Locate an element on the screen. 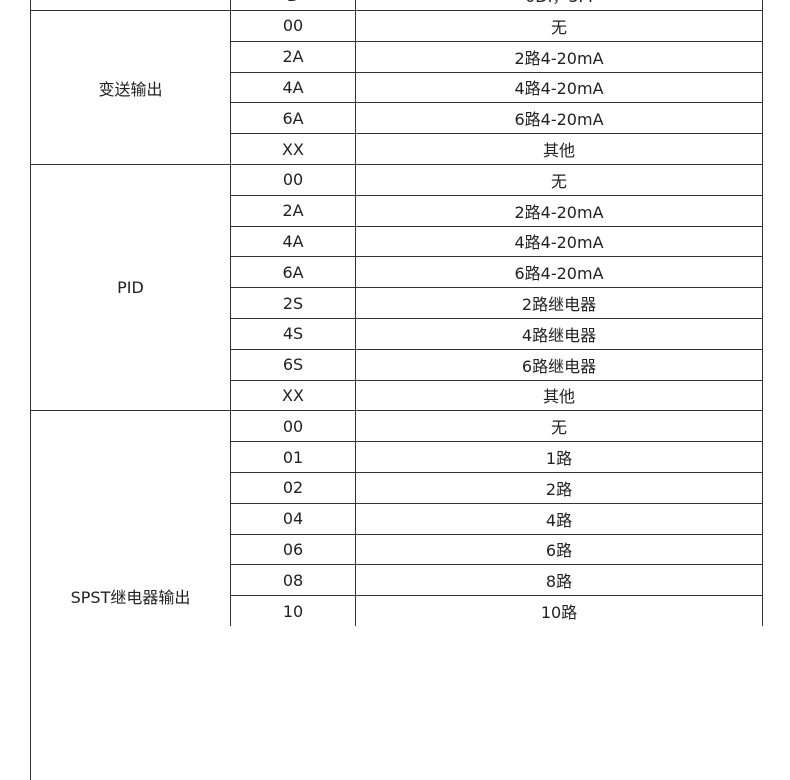  code-cell: 04 is located at coordinates (292, 518).